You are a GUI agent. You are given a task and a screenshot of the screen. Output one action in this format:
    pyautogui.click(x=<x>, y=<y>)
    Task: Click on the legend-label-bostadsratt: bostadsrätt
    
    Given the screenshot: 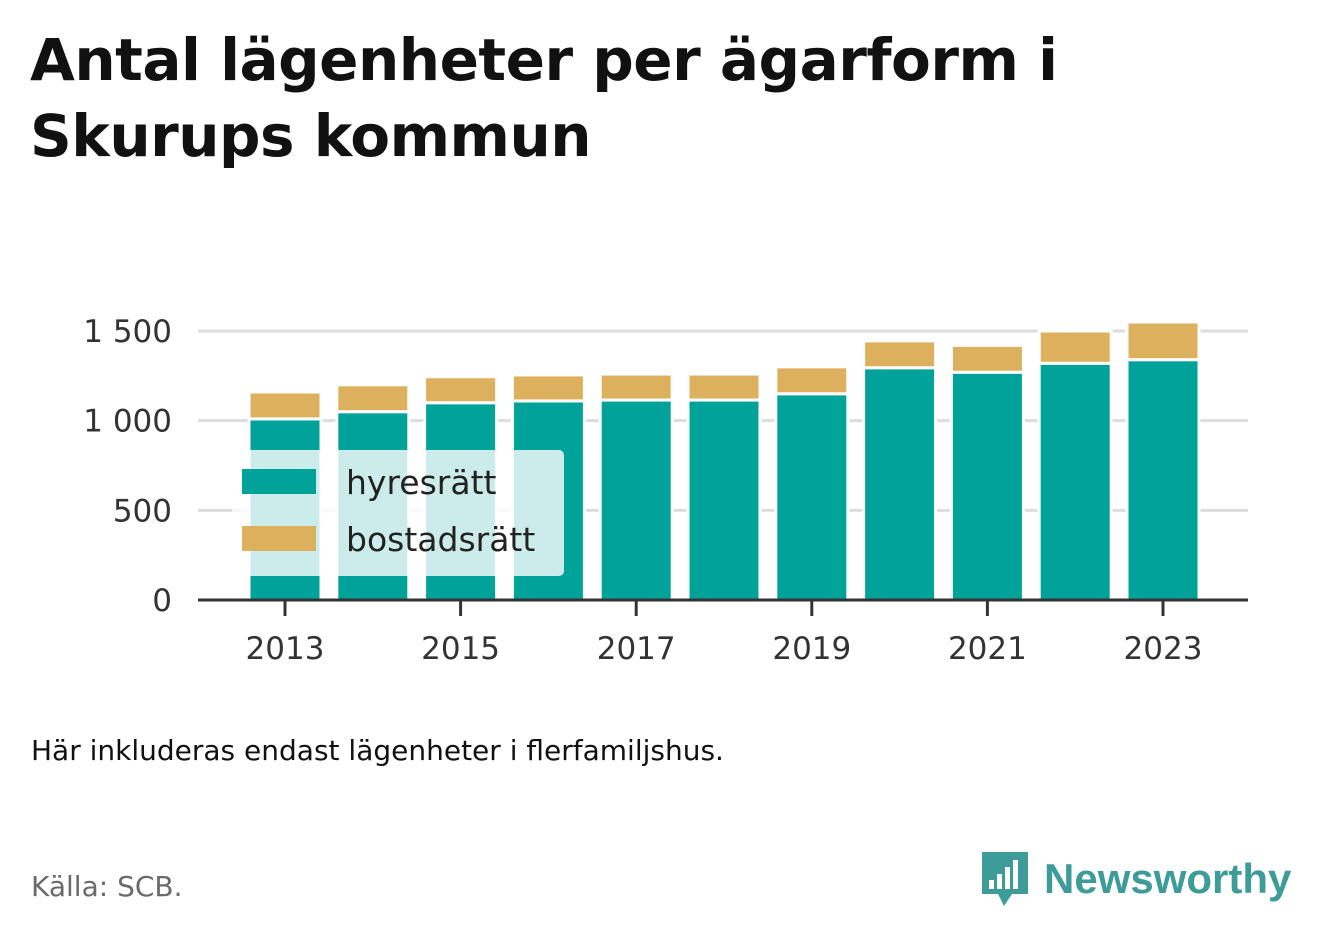 What is the action you would take?
    pyautogui.click(x=440, y=539)
    